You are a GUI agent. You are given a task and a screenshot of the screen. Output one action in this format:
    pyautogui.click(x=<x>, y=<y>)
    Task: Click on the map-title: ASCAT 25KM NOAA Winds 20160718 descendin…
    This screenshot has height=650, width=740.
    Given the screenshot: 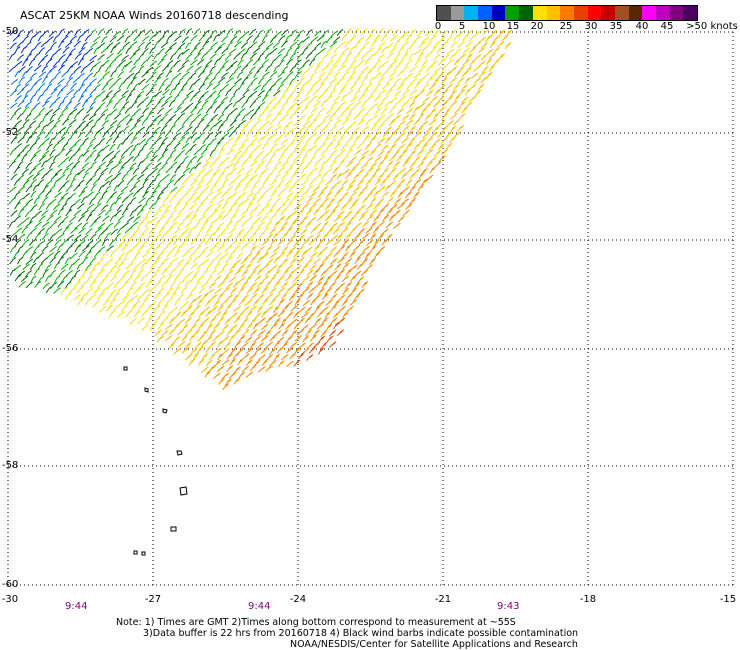 What is the action you would take?
    pyautogui.click(x=154, y=15)
    